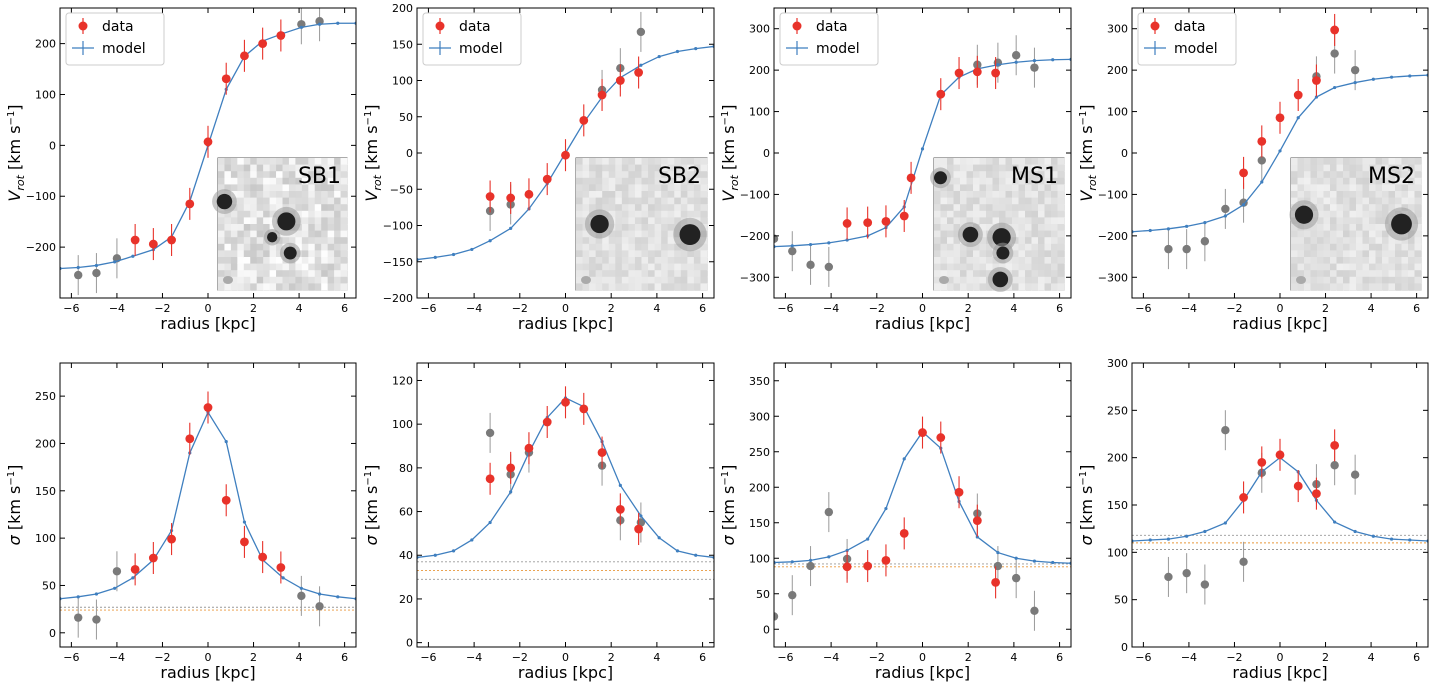 This screenshot has height=689, width=1432. Describe the element at coordinates (49, 585) in the screenshot. I see `y-tick-label: 50` at that location.